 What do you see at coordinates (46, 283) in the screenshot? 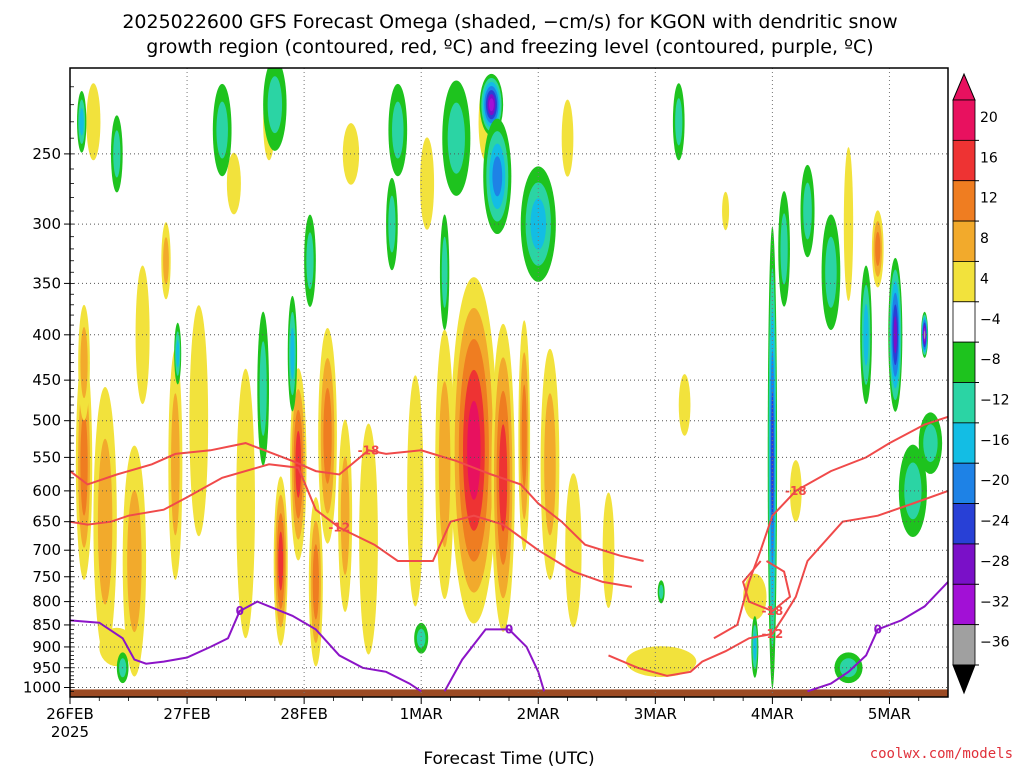
I see `y-tick-label: 350` at bounding box center [46, 283].